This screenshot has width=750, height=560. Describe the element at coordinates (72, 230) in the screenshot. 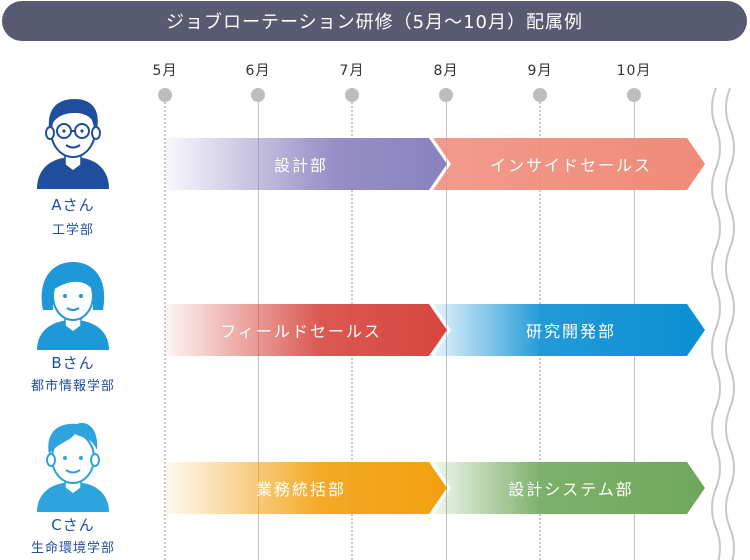

I see `person-a-department: 工学部` at that location.